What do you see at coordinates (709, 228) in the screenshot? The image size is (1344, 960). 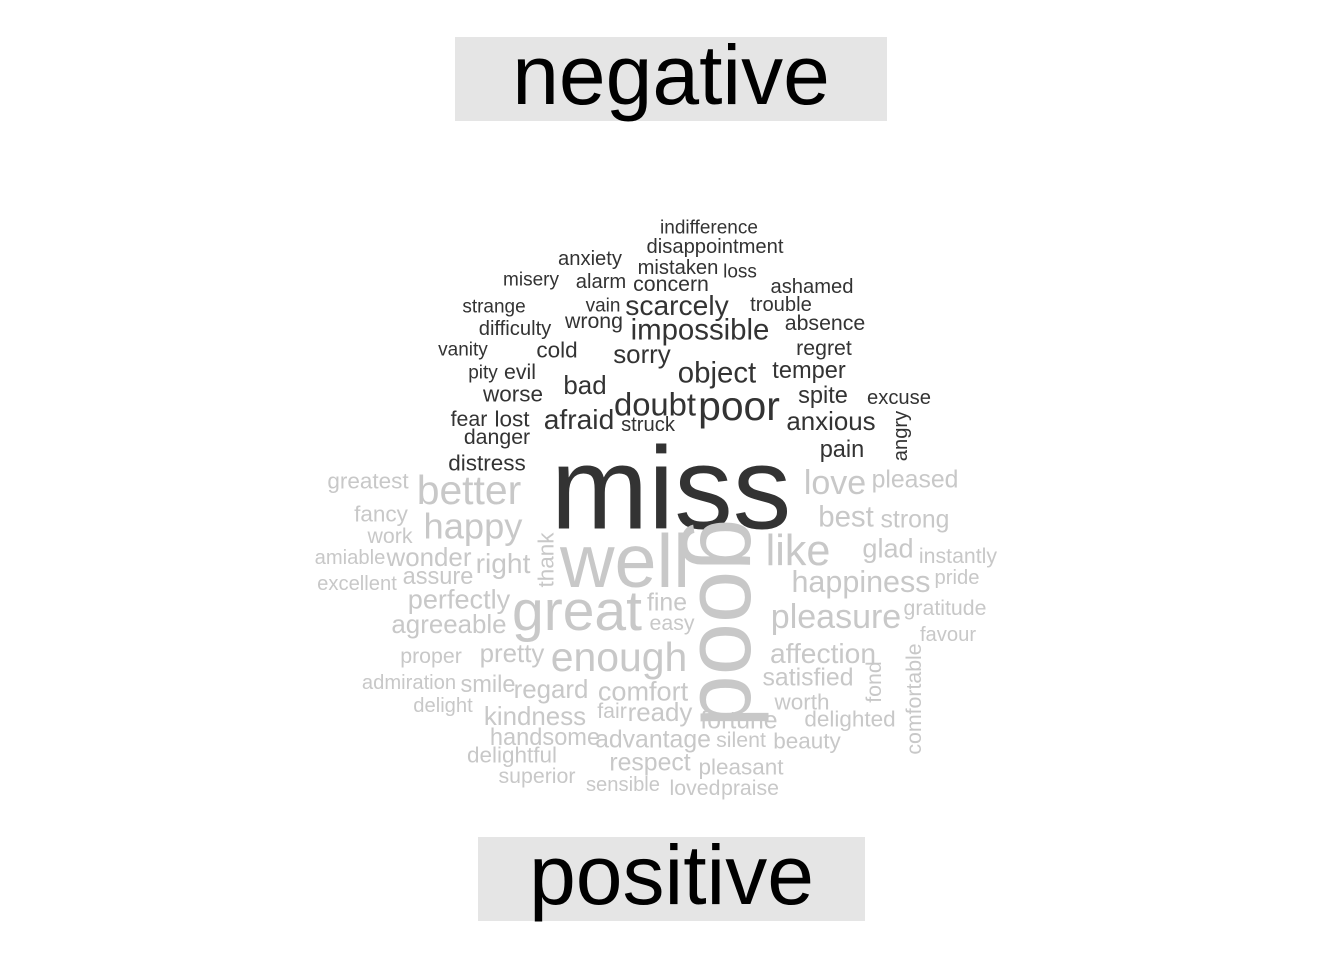 I see `word-indifference: indifference` at bounding box center [709, 228].